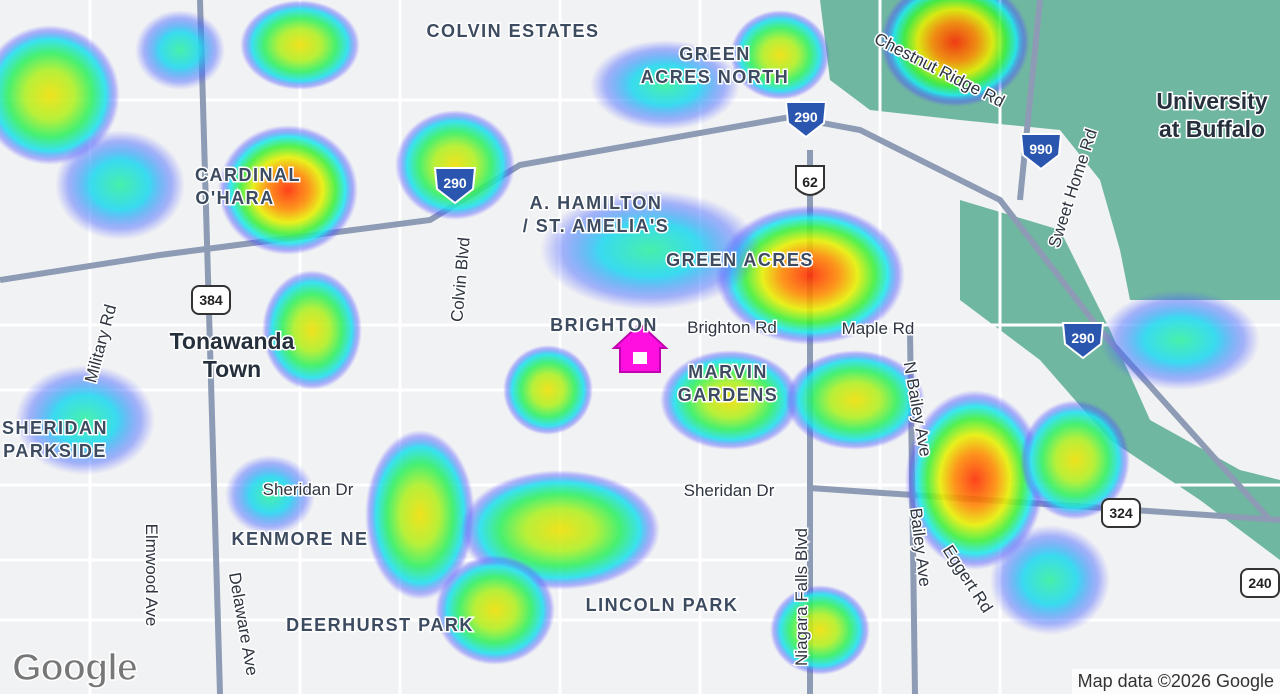  I want to click on google-logo: Google, so click(74, 668).